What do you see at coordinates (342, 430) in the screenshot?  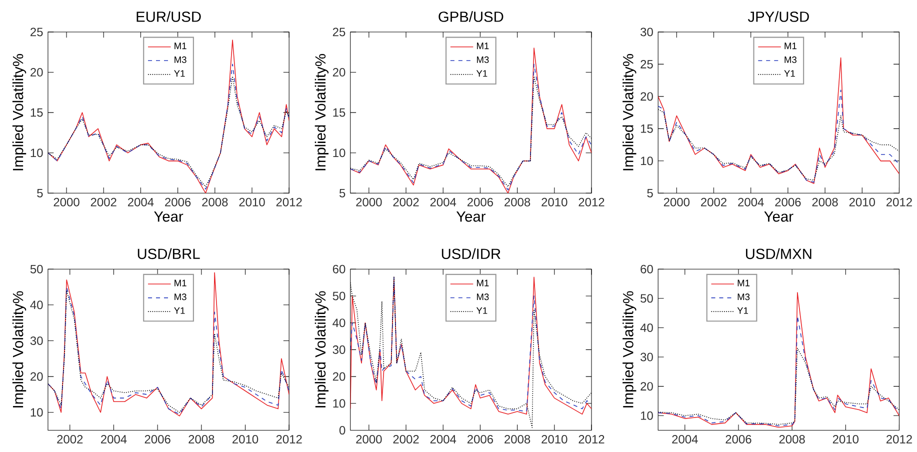 I see `y-tick-label: 0` at bounding box center [342, 430].